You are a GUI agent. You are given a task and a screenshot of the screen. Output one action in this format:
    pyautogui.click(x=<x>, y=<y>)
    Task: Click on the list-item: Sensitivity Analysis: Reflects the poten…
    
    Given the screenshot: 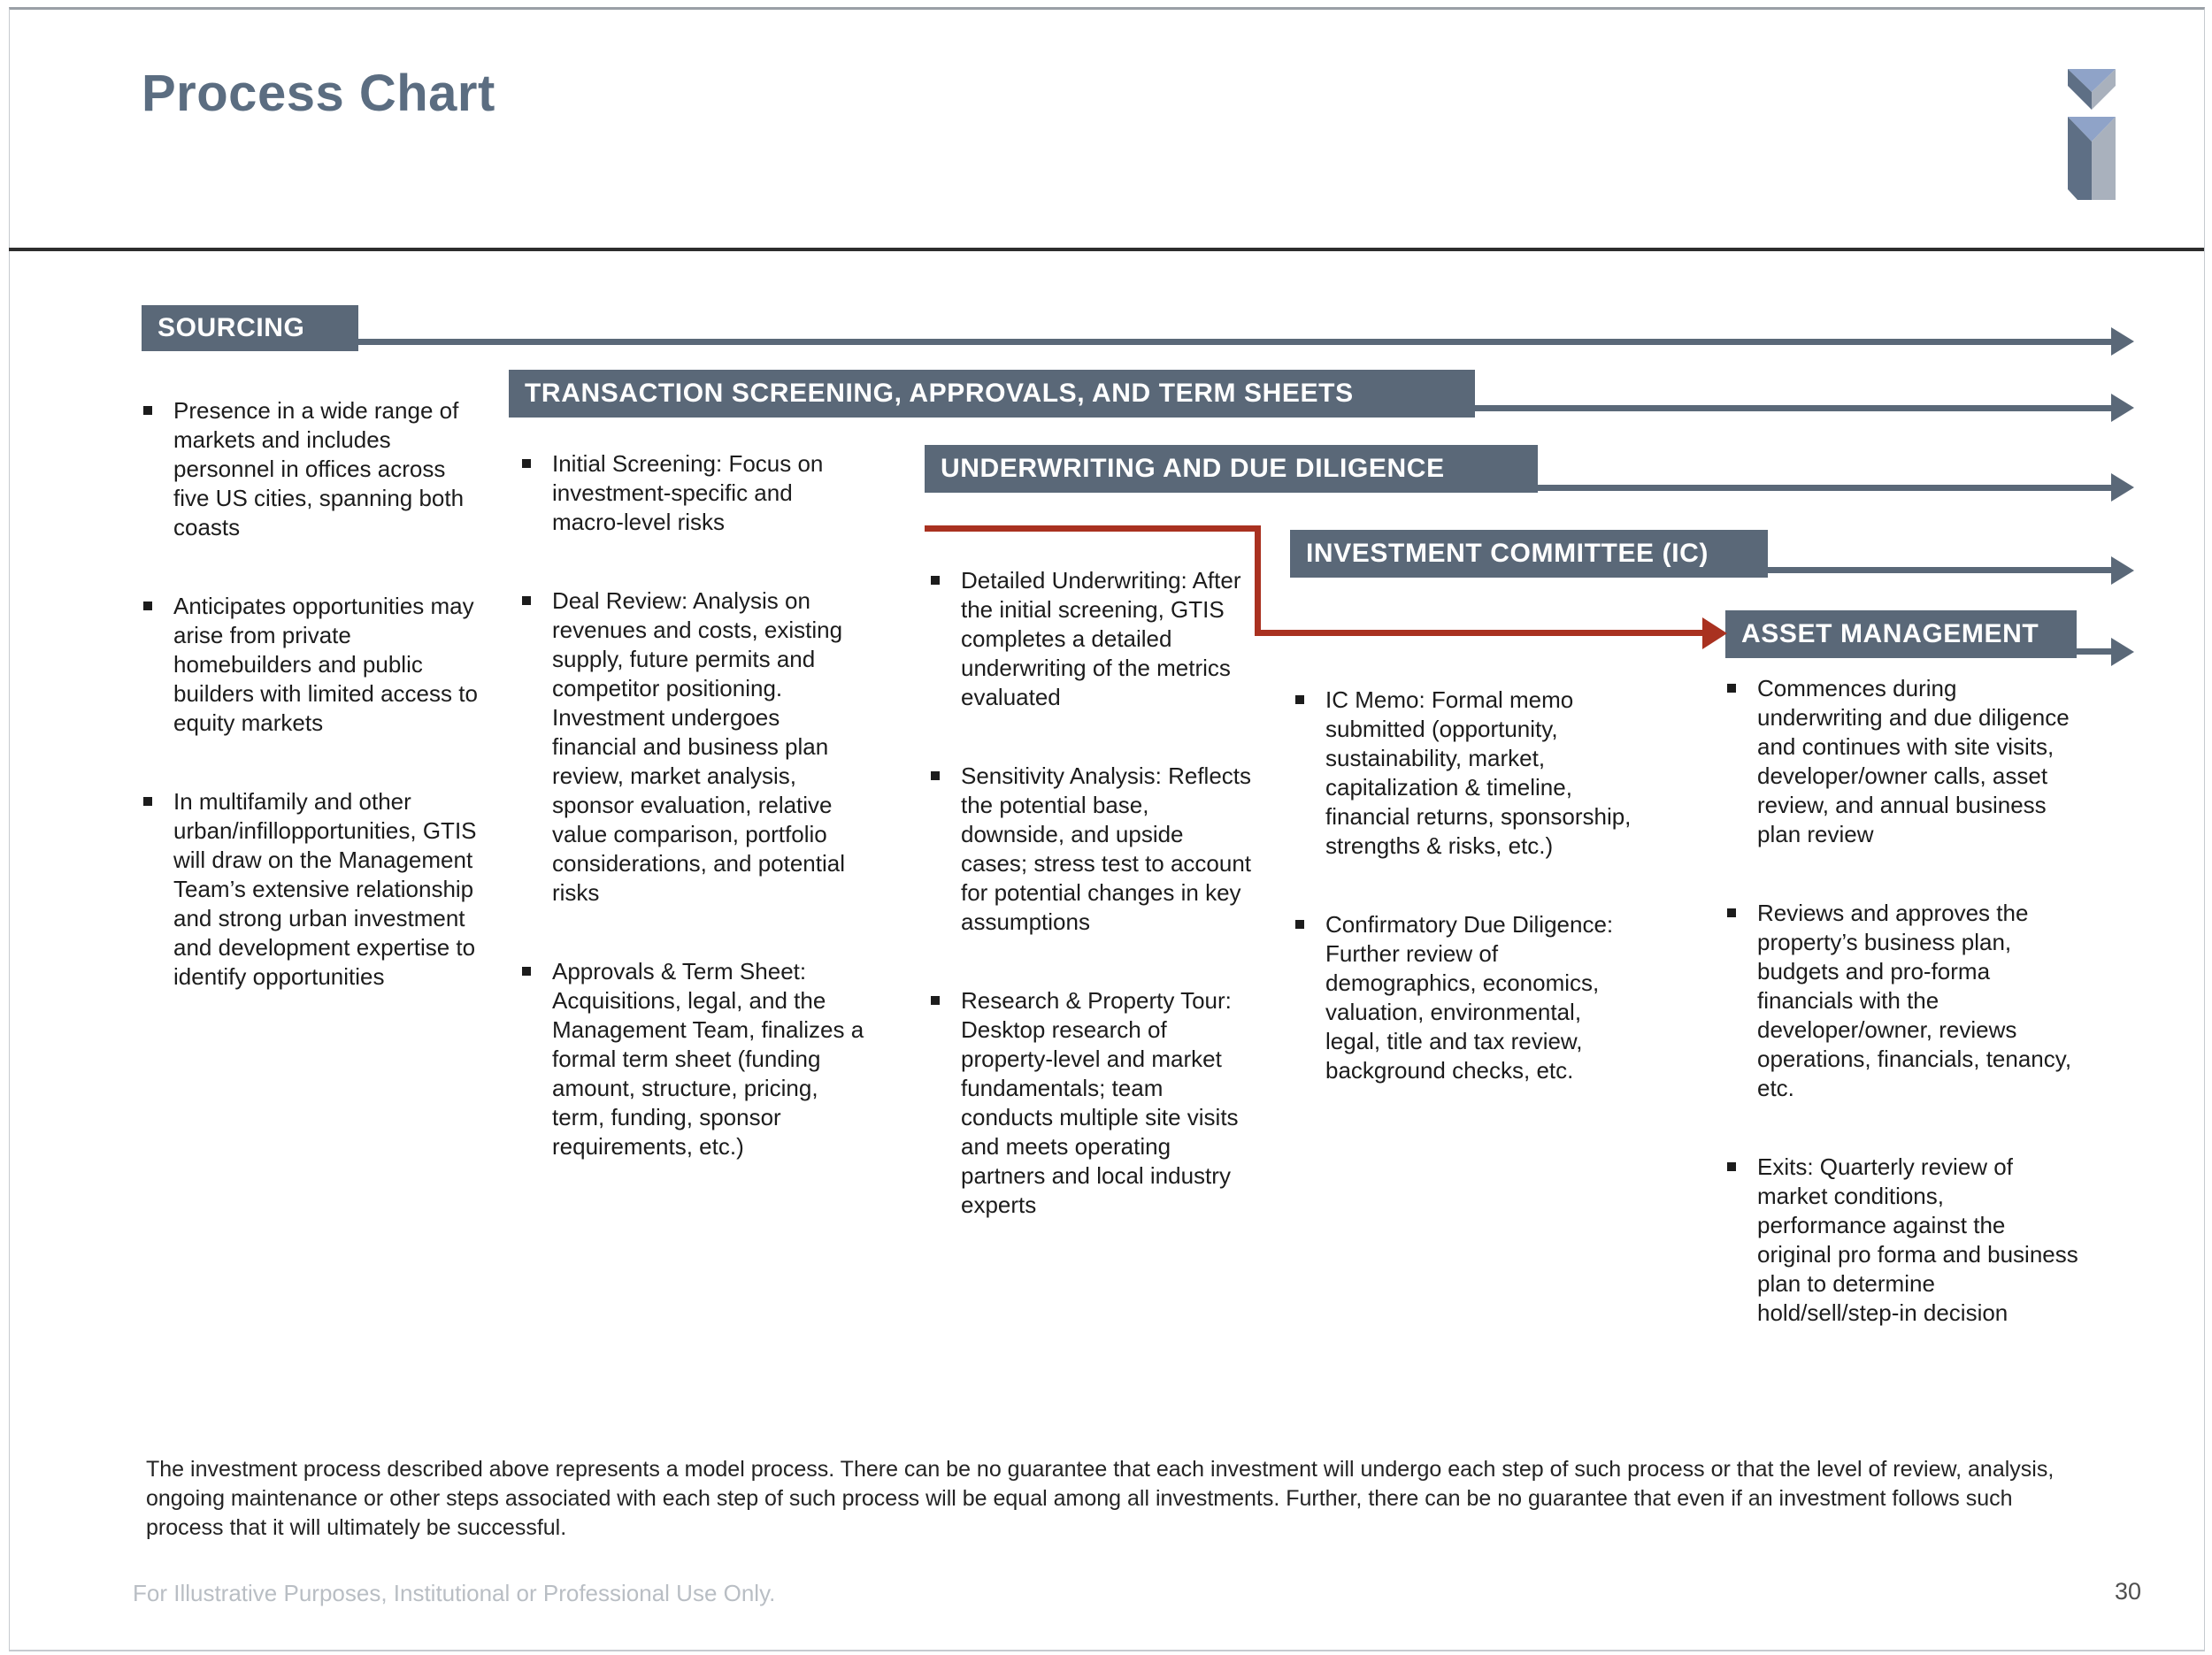 What is the action you would take?
    pyautogui.click(x=1092, y=849)
    